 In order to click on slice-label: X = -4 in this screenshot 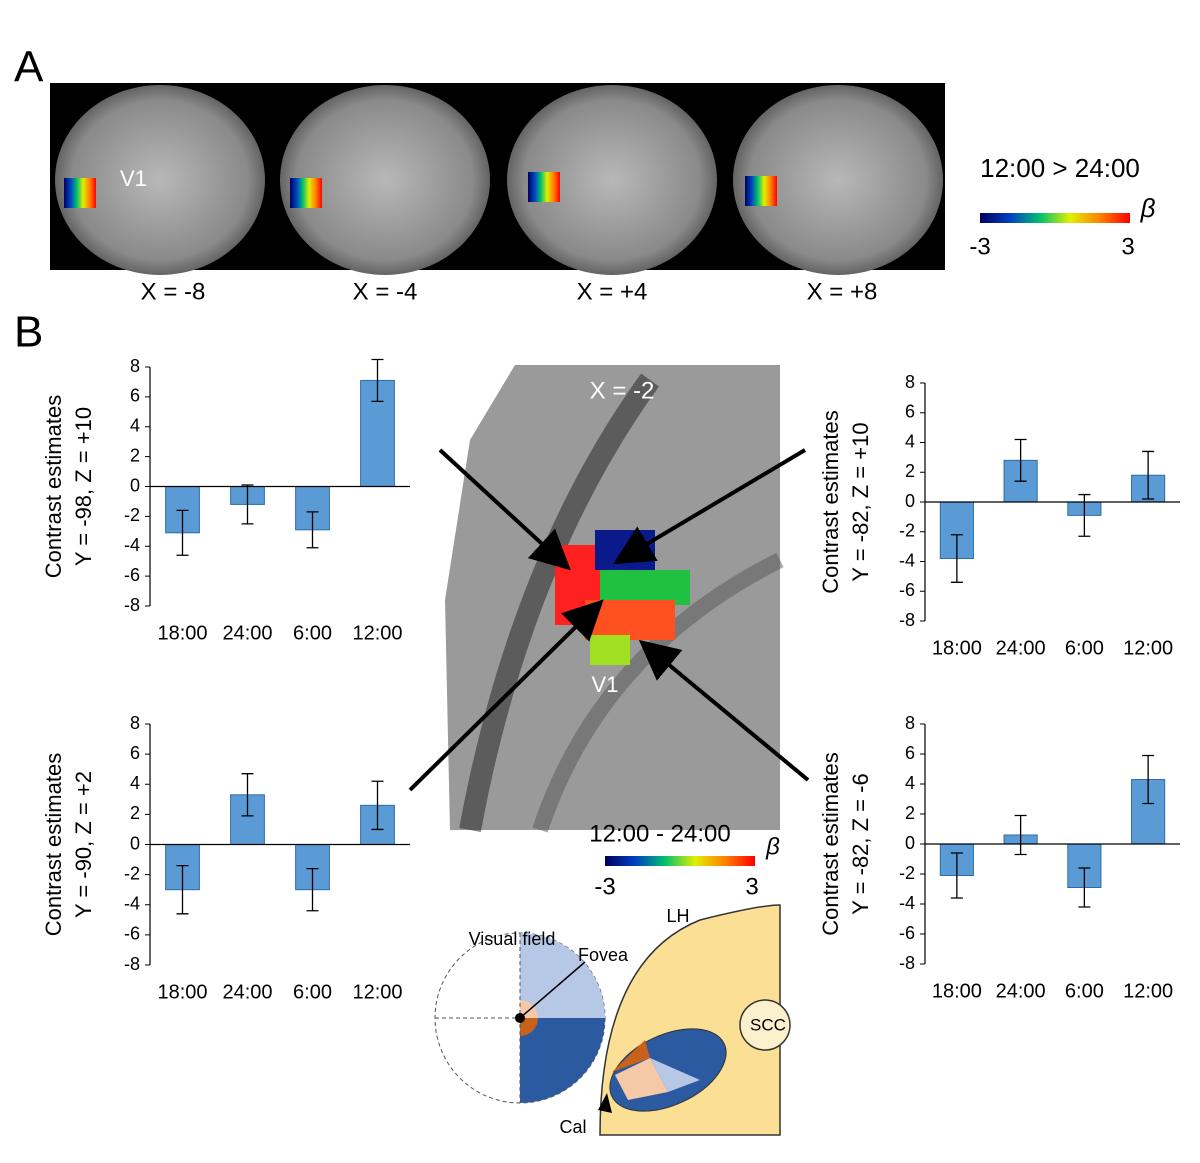, I will do `click(385, 291)`.